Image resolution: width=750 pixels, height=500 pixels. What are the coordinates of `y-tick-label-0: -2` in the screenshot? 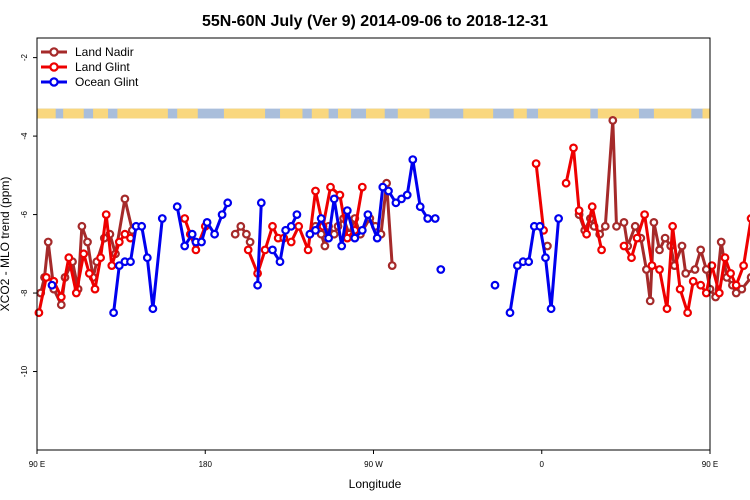 It's located at (24, 58).